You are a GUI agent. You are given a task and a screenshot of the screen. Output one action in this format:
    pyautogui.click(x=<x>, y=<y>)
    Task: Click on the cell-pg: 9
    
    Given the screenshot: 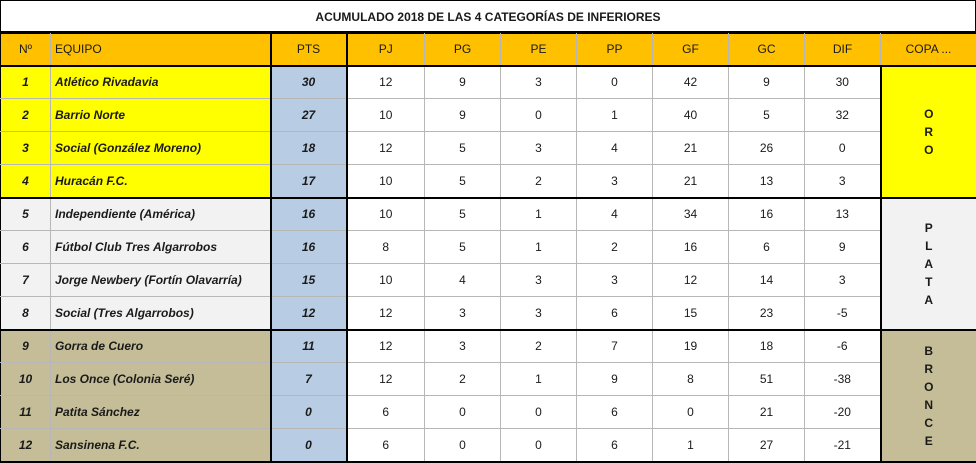 What is the action you would take?
    pyautogui.click(x=462, y=115)
    